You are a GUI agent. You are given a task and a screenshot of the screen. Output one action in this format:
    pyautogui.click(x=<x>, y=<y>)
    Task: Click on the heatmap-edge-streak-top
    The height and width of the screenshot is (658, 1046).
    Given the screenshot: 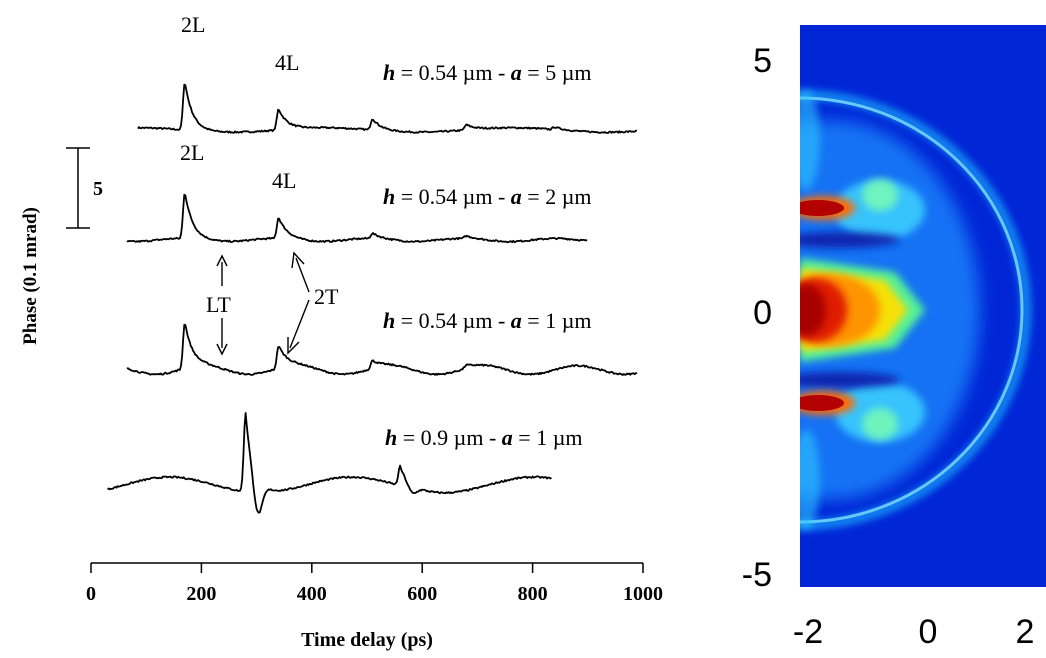 What is the action you would take?
    pyautogui.click(x=806, y=140)
    